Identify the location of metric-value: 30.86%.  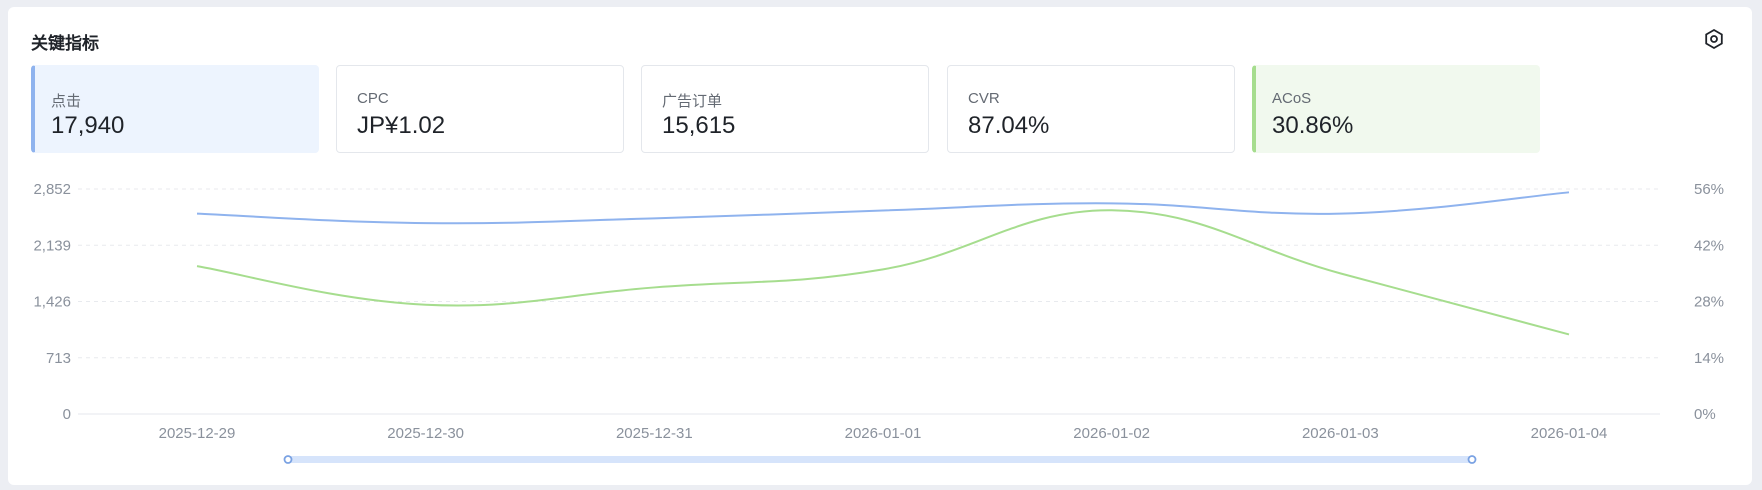
(1313, 125).